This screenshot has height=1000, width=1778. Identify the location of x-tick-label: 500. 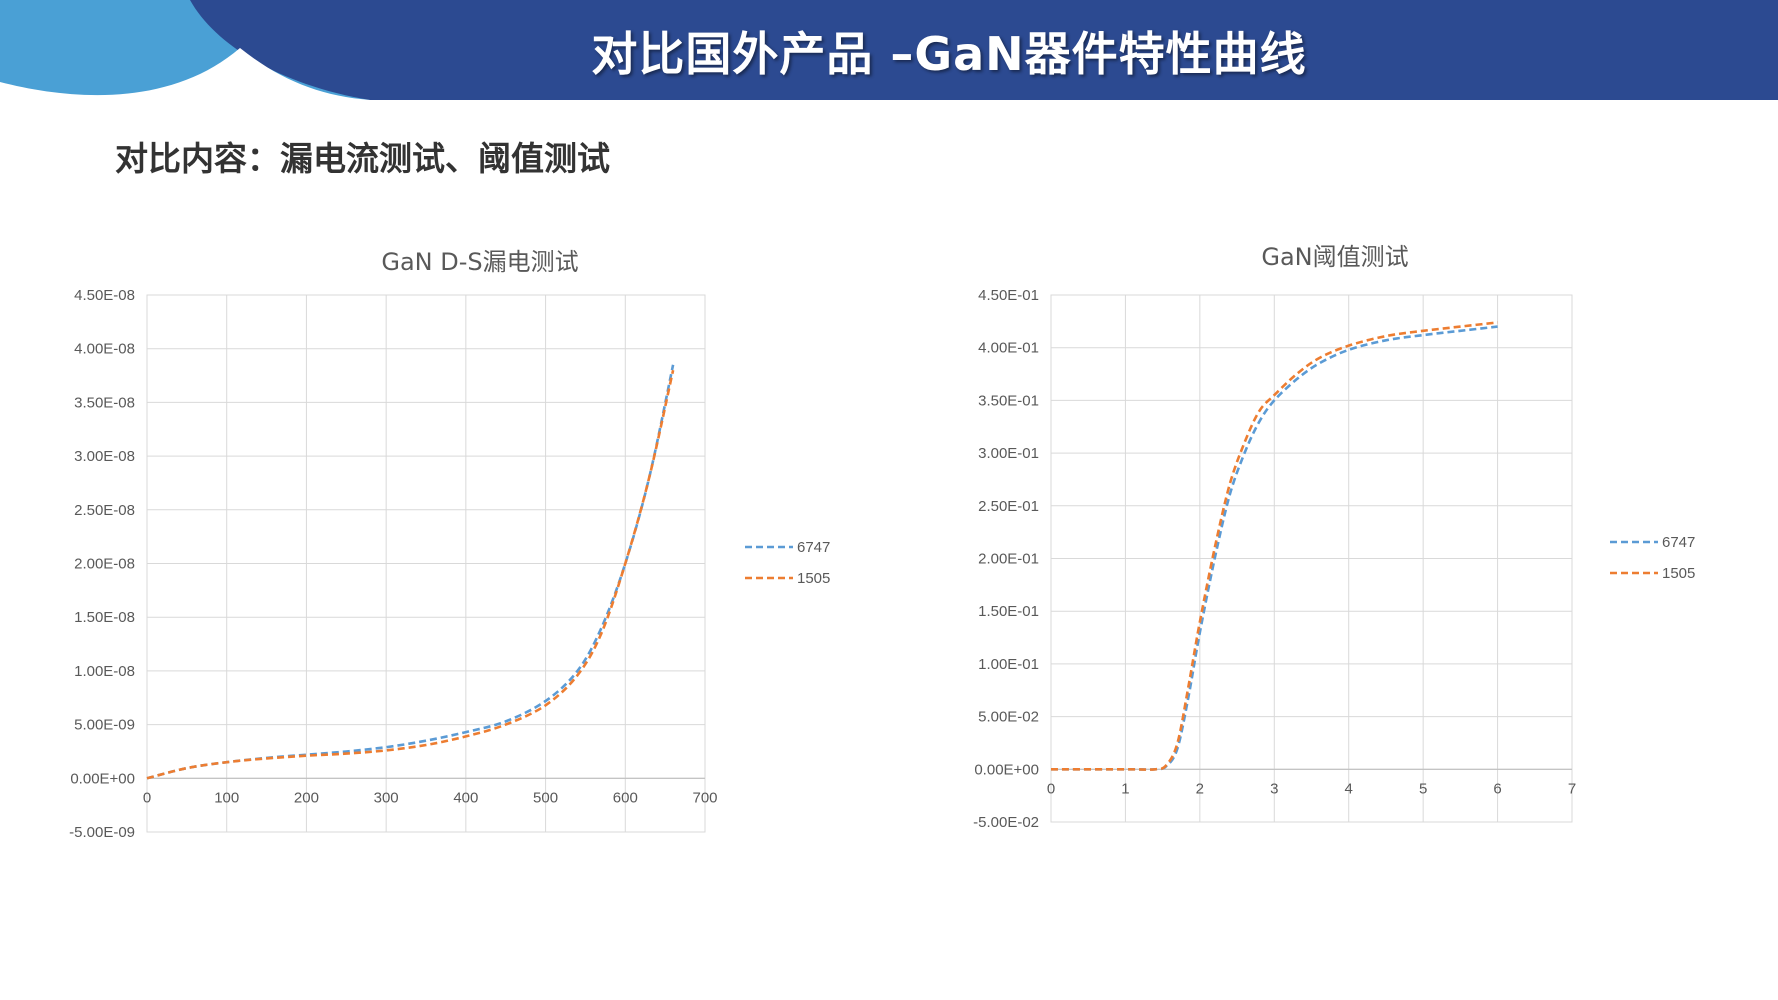
(545, 797).